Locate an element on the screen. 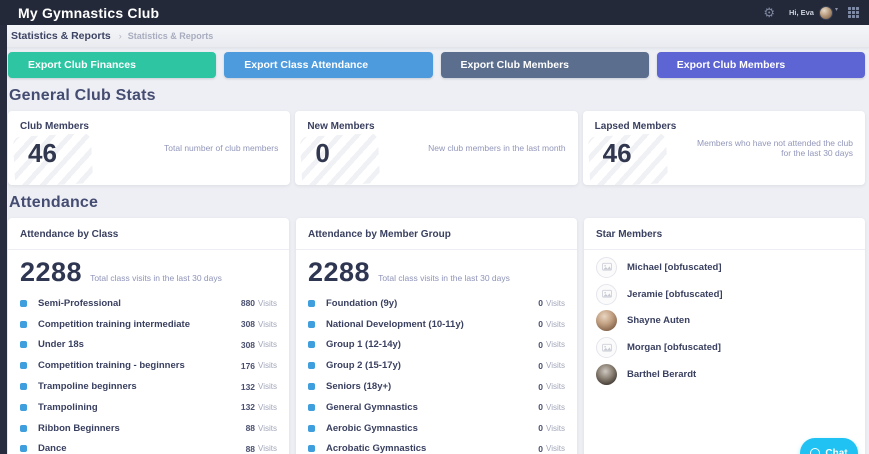 The height and width of the screenshot is (454, 869). row-visits-value: 308 is located at coordinates (248, 344).